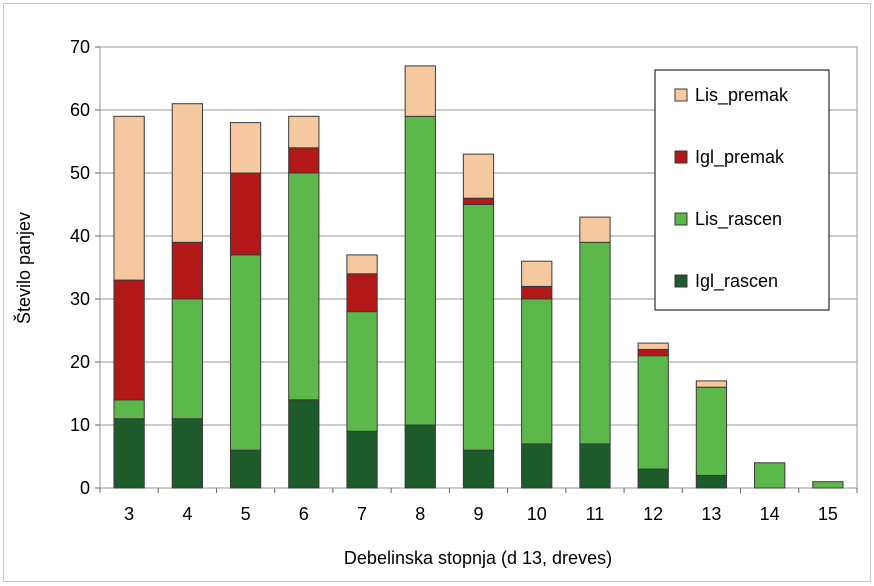  Describe the element at coordinates (80, 173) in the screenshot. I see `y-tick-label: 50` at that location.